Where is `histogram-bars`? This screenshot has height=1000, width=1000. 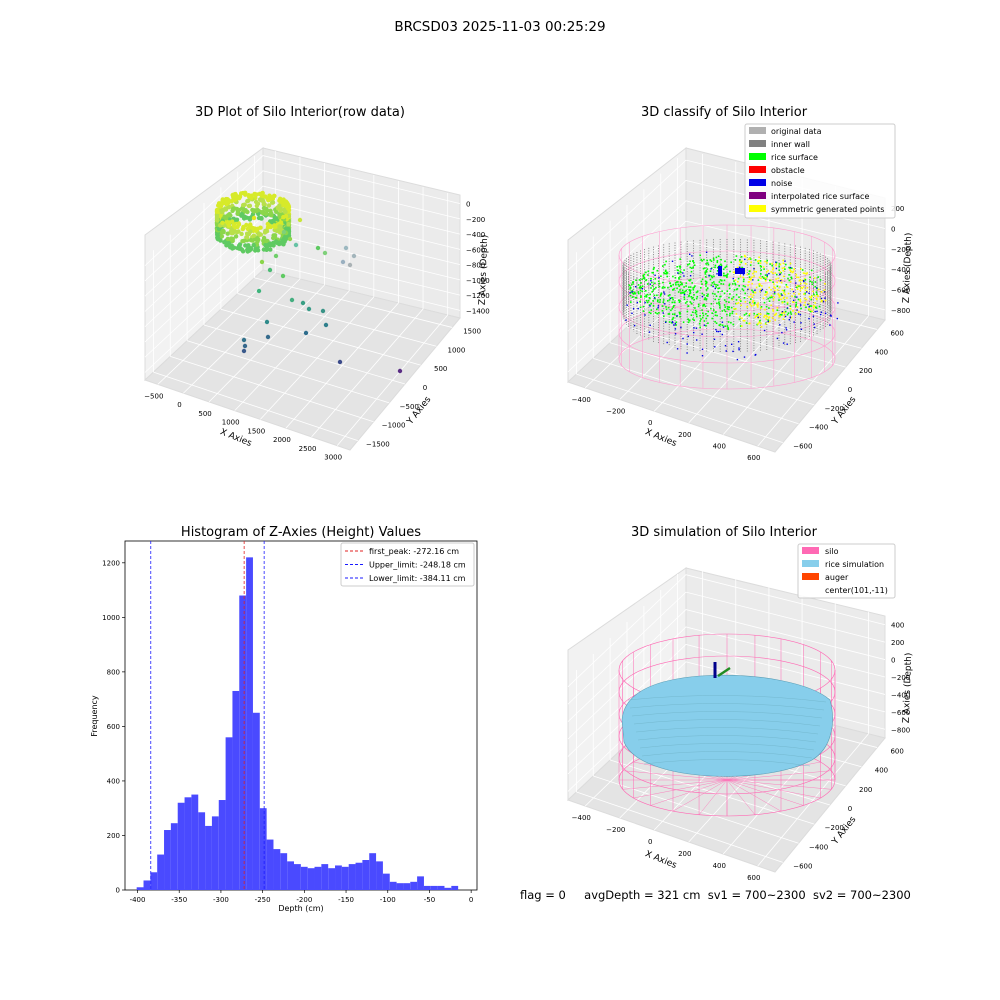
histogram-bars is located at coordinates (297, 723).